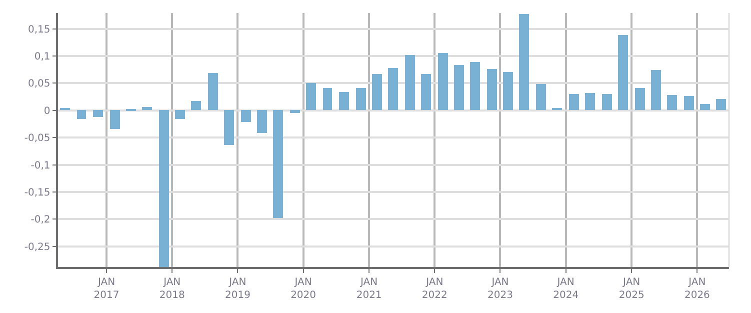  I want to click on y-tick-label: 0,05, so click(39, 84).